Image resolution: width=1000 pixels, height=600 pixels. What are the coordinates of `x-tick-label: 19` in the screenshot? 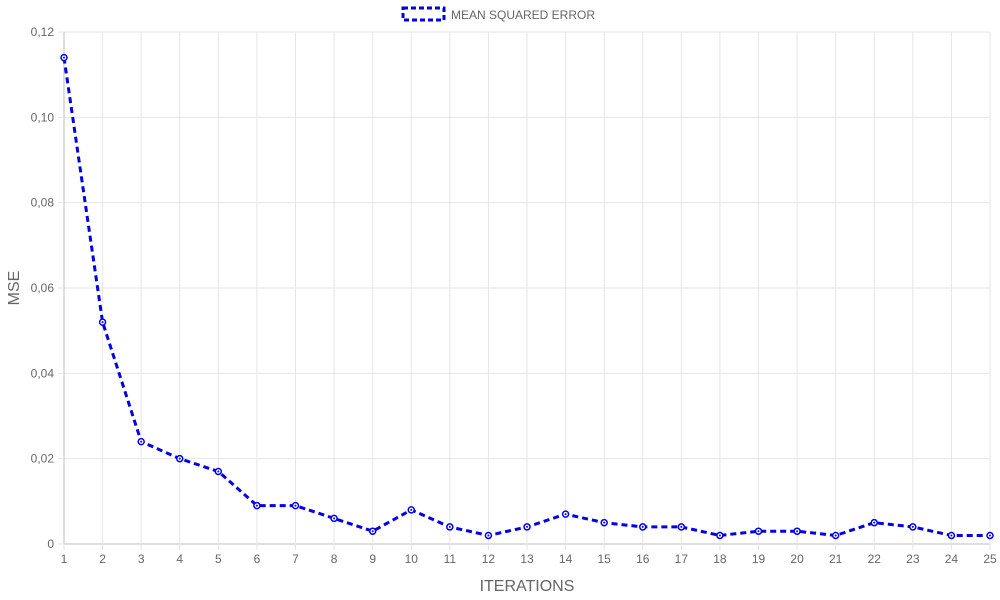 It's located at (759, 559).